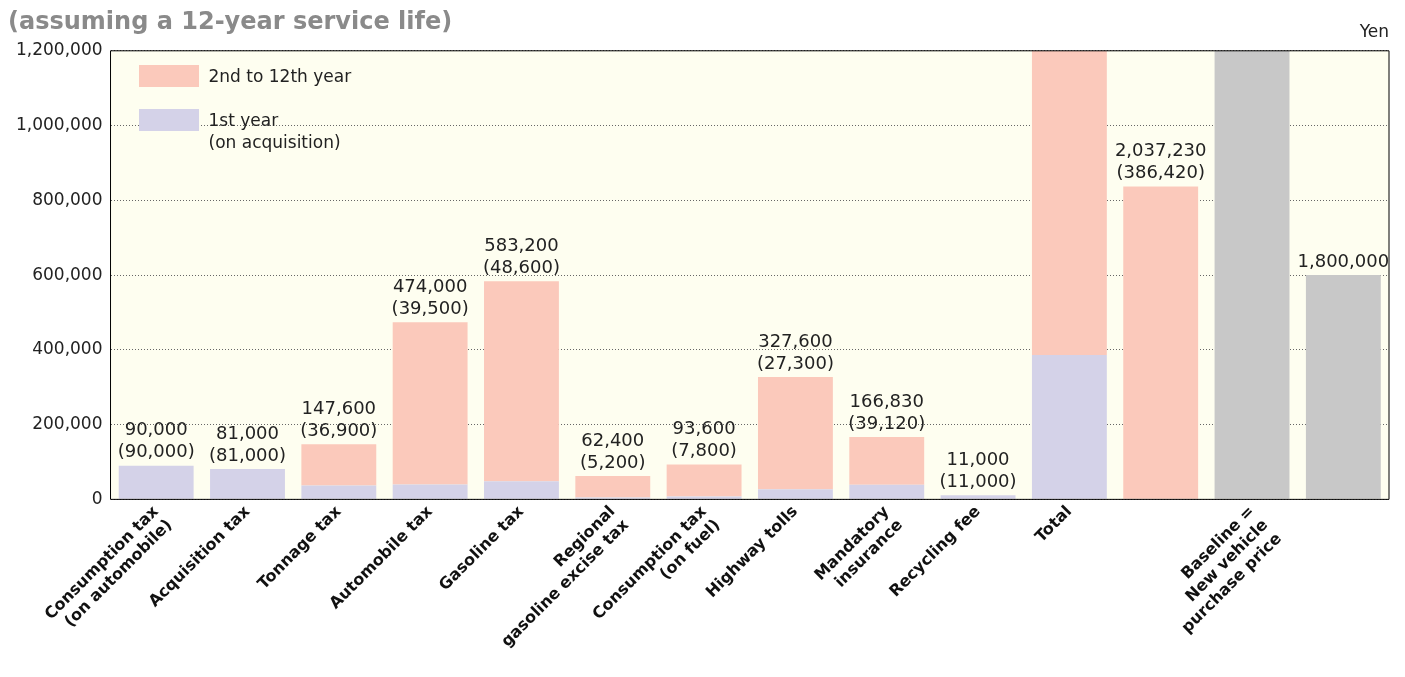 The height and width of the screenshot is (677, 1405). What do you see at coordinates (339, 418) in the screenshot?
I see `total-label: 147,600 (36,900)` at bounding box center [339, 418].